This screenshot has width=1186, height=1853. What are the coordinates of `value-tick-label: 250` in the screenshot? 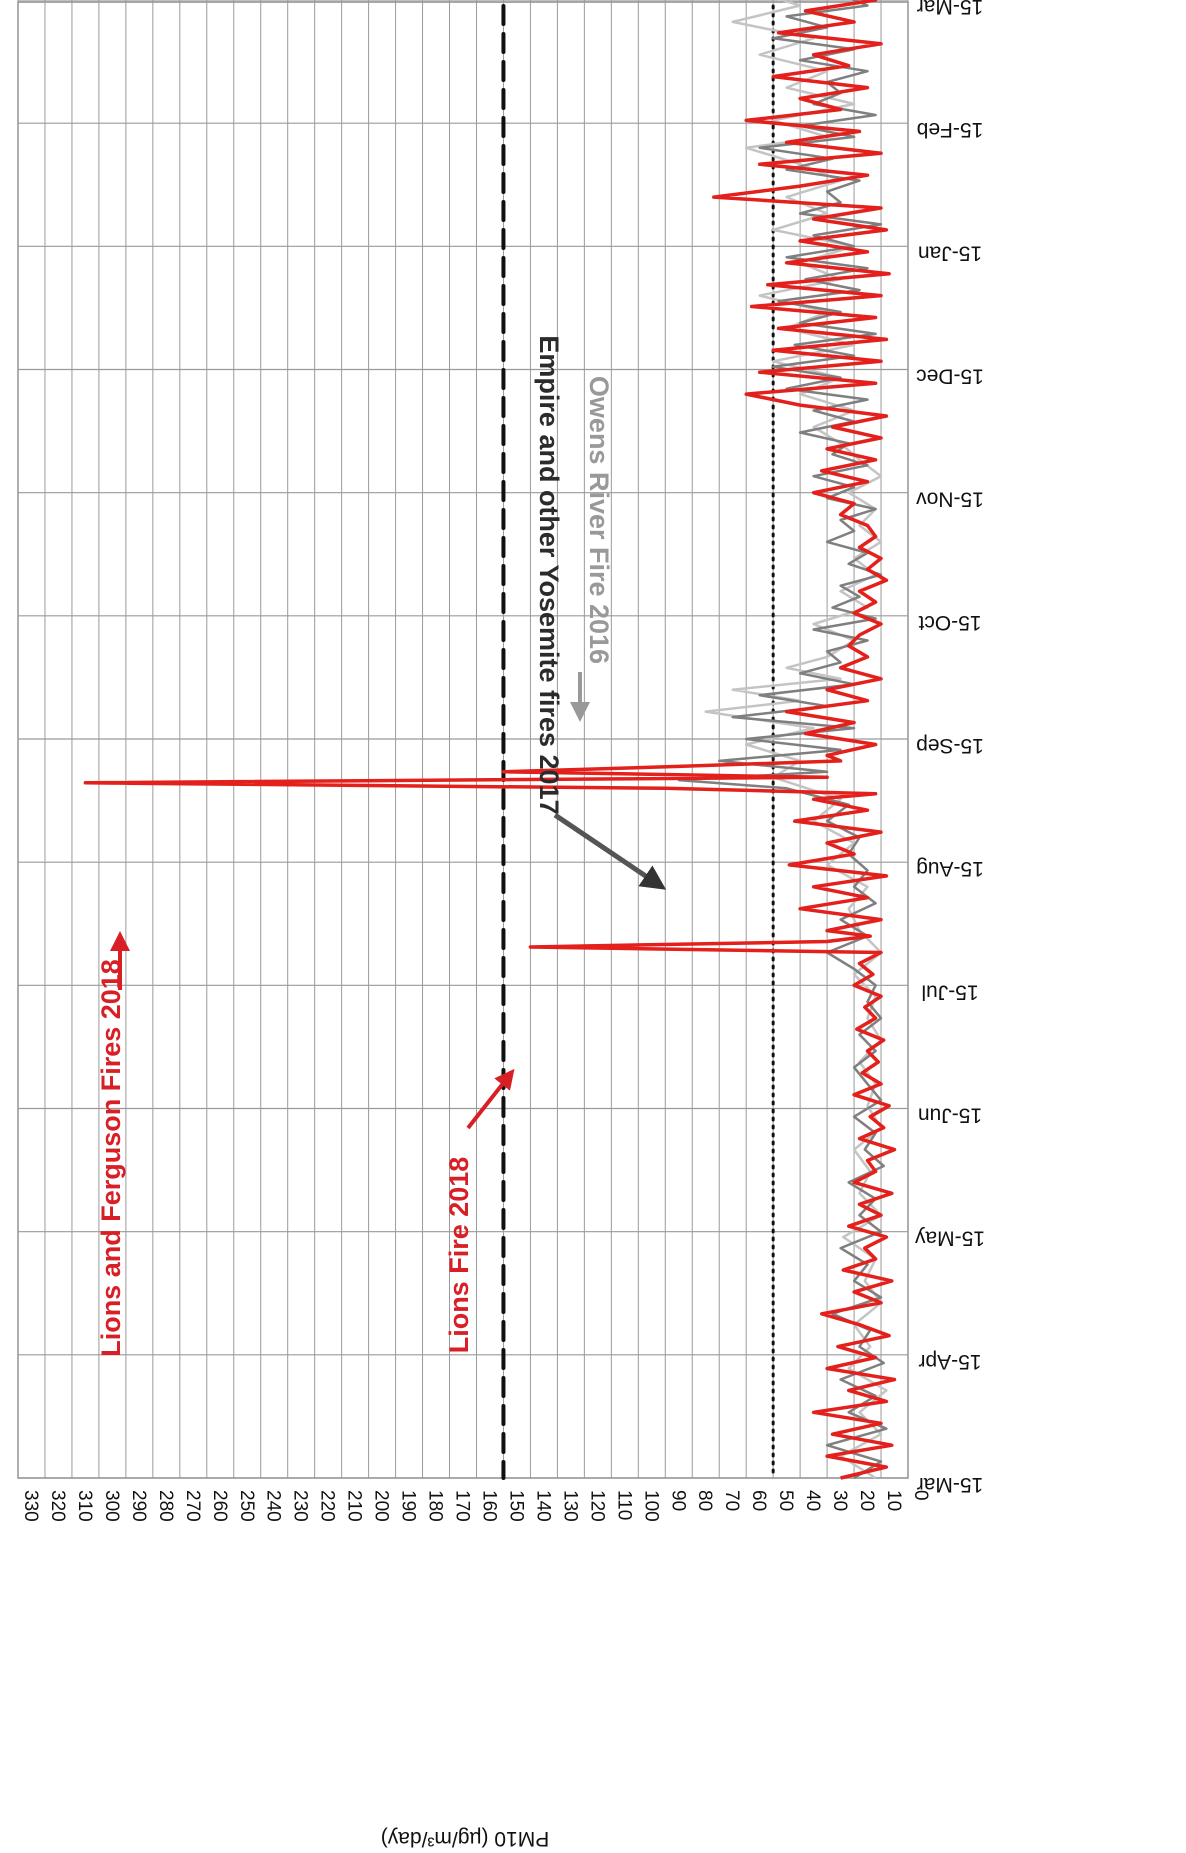 It's located at (246, 1506).